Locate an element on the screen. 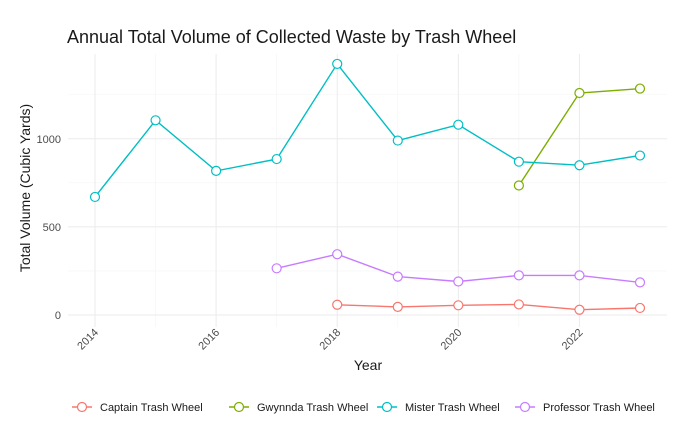 This screenshot has width=686, height=439. x-tick-label: 2022 is located at coordinates (573, 340).